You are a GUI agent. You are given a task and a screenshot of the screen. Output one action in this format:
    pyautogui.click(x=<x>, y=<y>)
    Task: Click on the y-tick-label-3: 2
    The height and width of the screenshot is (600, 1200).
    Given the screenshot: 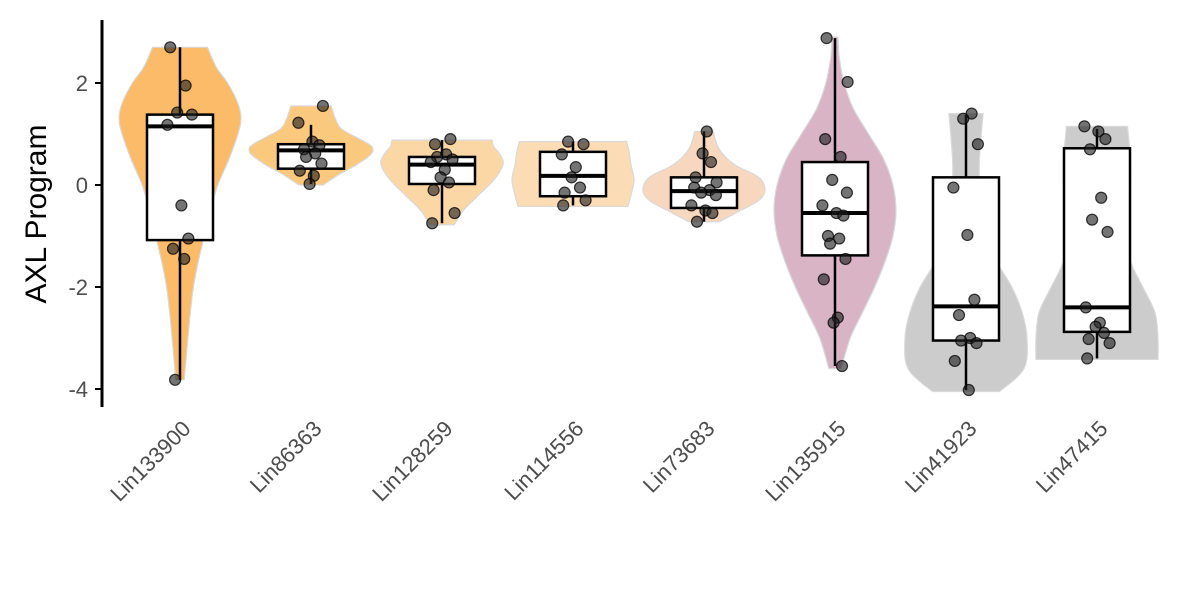 What is the action you would take?
    pyautogui.click(x=82, y=83)
    